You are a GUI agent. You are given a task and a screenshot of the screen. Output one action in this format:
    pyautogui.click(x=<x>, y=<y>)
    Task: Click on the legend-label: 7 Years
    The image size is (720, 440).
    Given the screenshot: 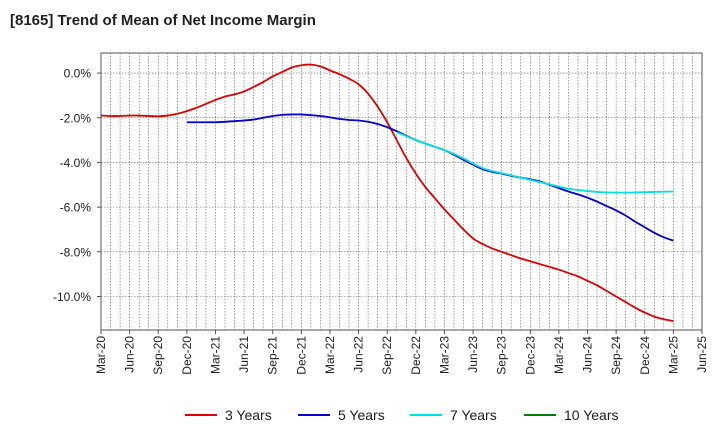 What is the action you would take?
    pyautogui.click(x=473, y=415)
    